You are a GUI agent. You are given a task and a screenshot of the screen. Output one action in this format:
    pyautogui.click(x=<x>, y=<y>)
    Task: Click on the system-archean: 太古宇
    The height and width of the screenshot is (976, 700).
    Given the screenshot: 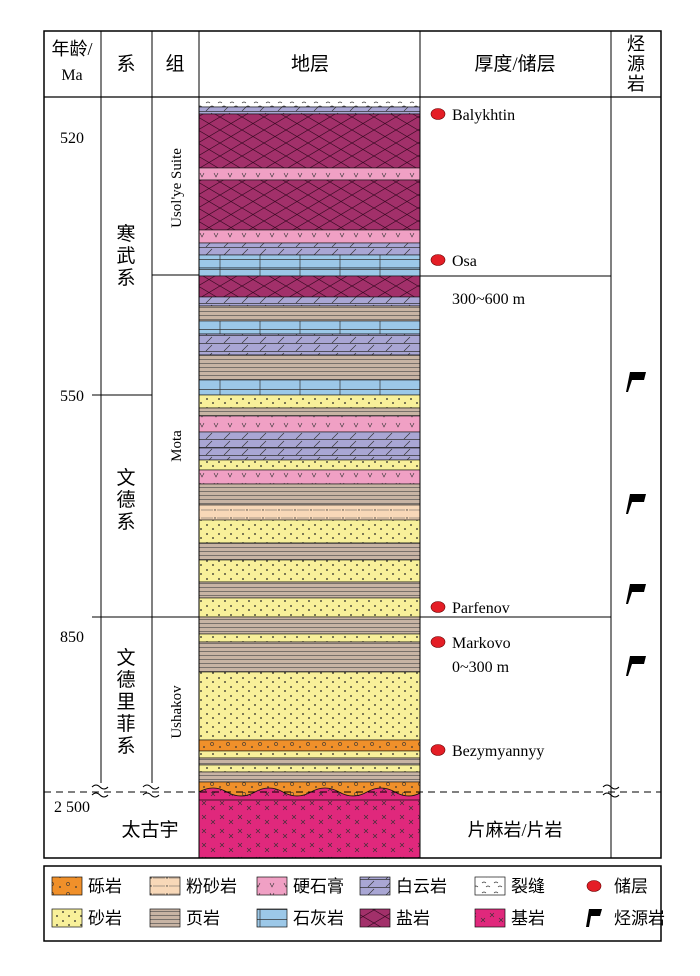 What is the action you would take?
    pyautogui.click(x=149, y=830)
    